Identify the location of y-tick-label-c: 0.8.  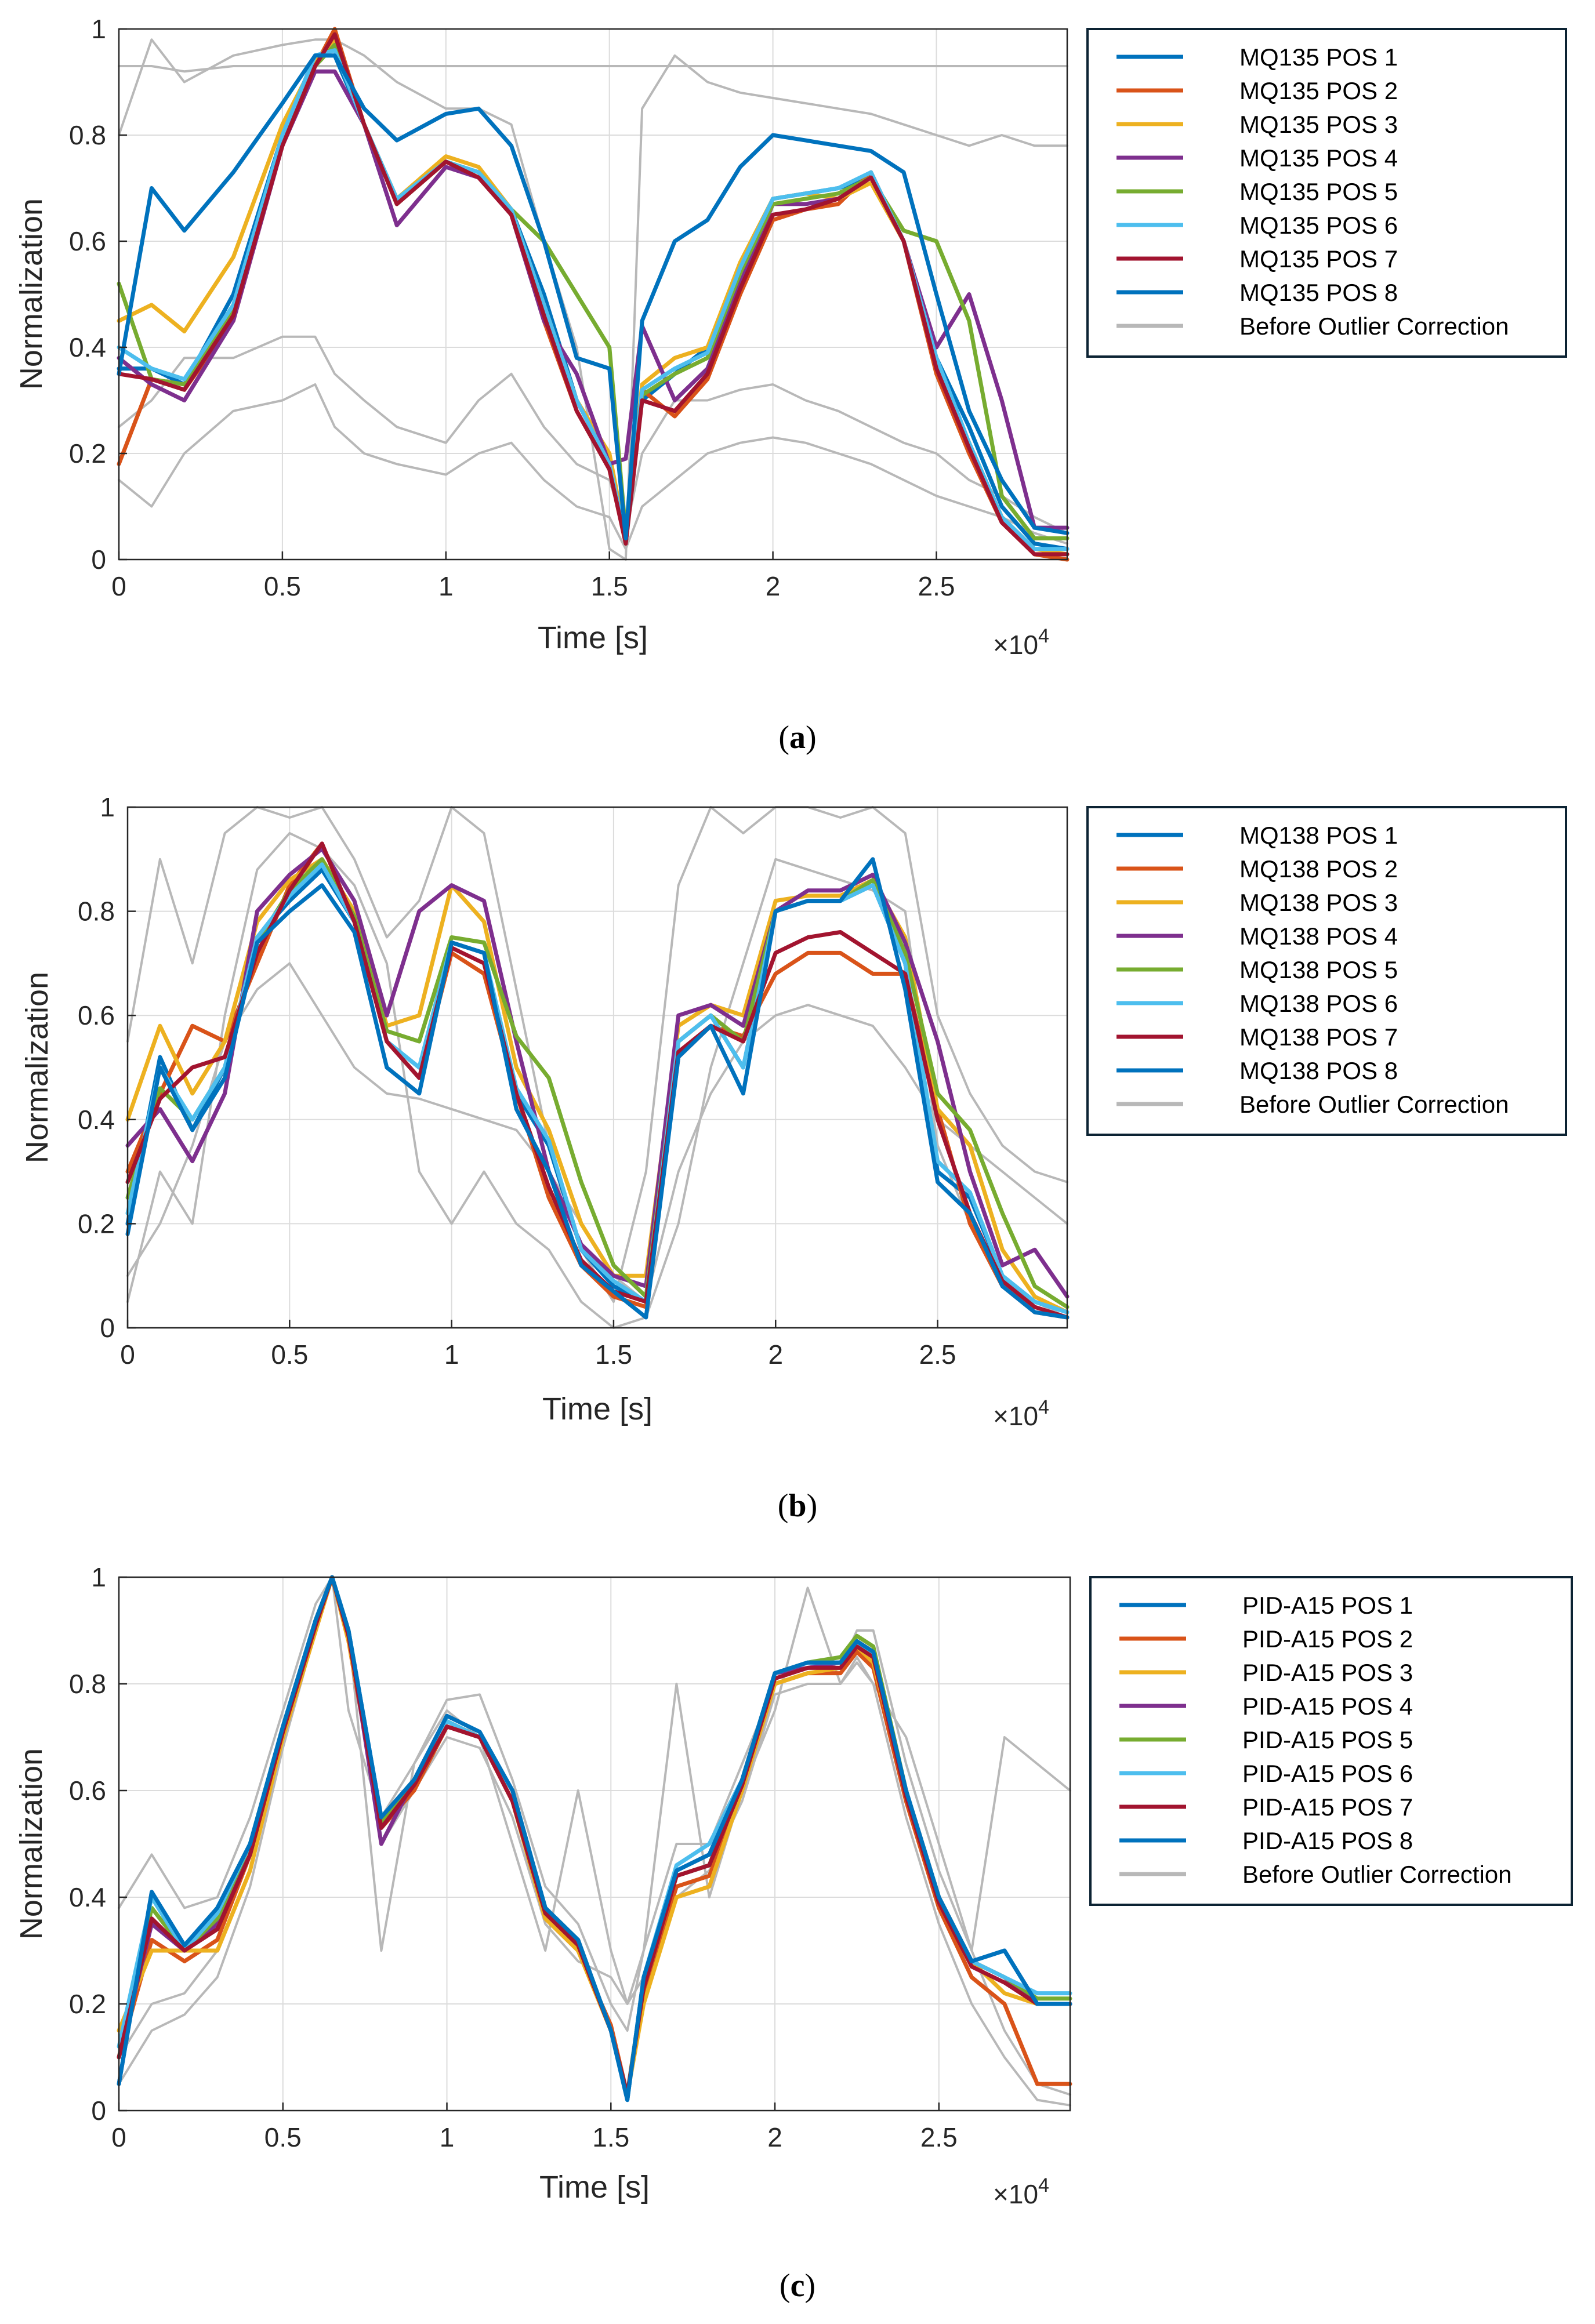
(87, 1684).